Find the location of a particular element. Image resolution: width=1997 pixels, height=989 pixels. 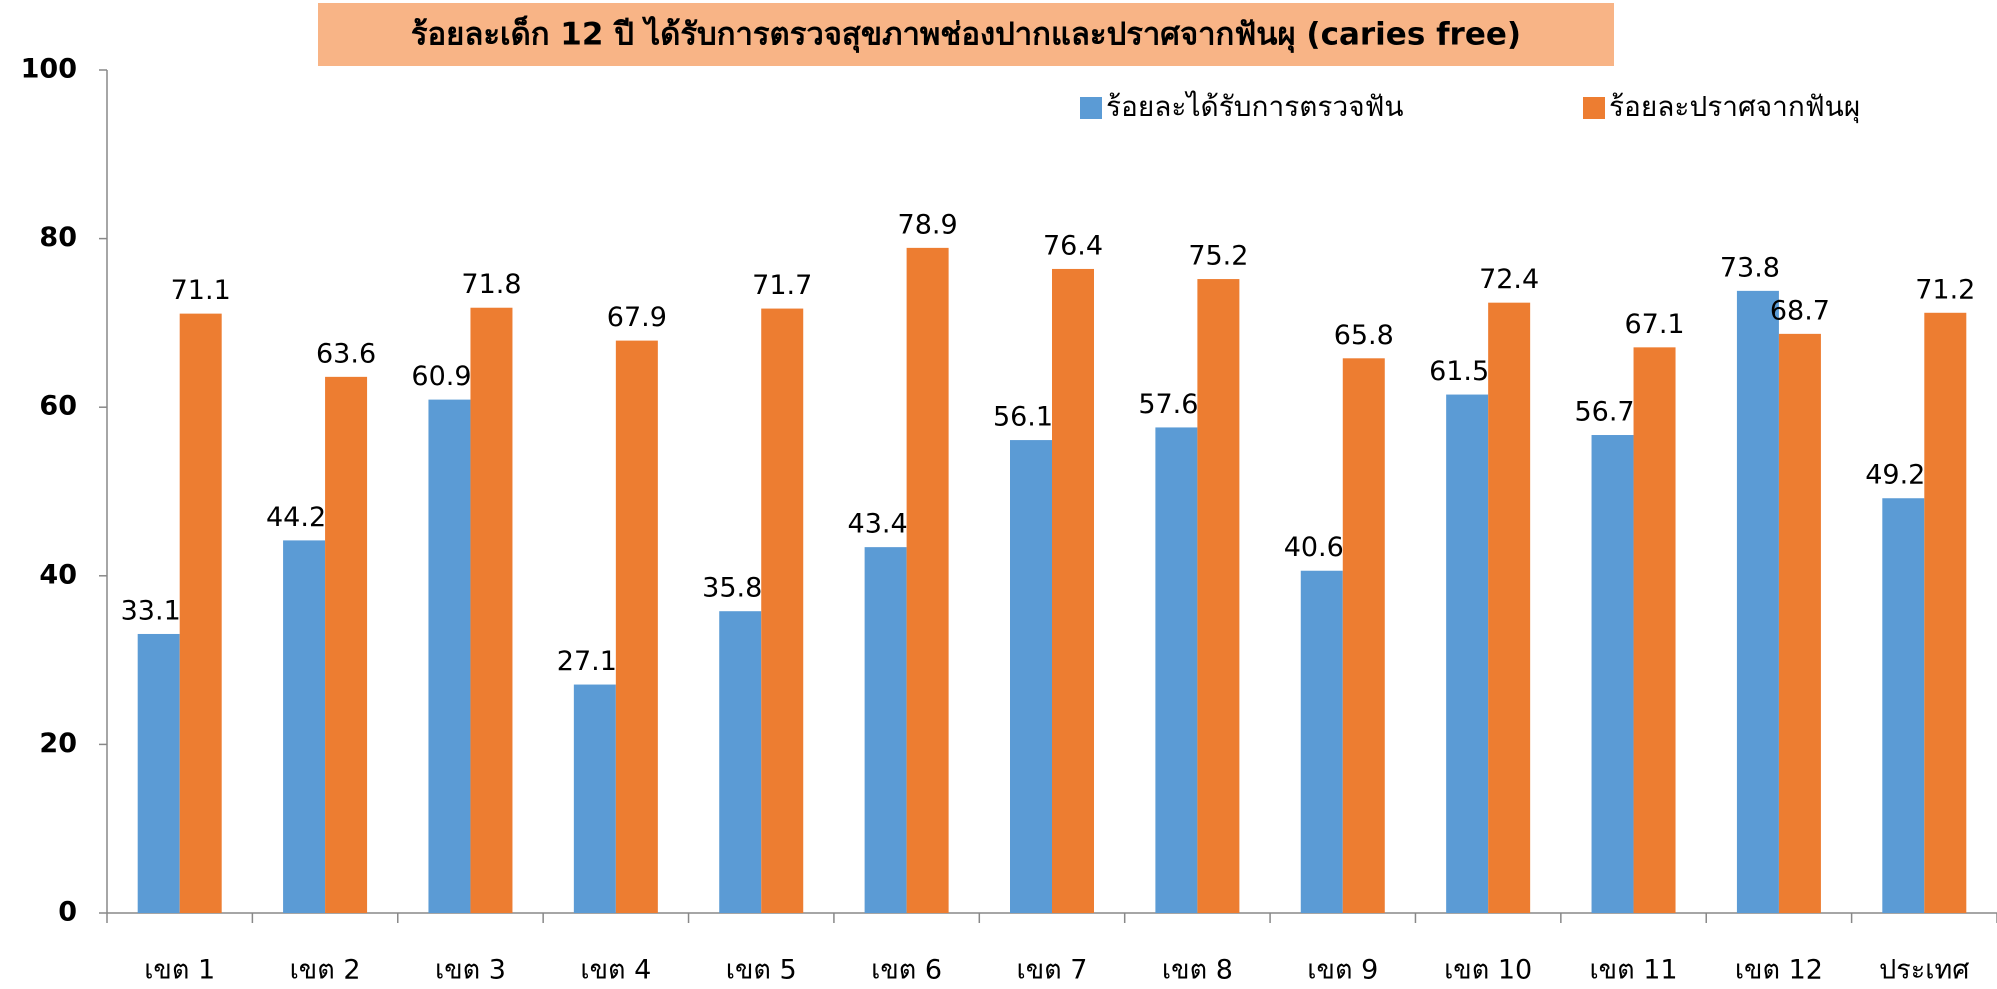

value-label: 72.4 is located at coordinates (1509, 279).